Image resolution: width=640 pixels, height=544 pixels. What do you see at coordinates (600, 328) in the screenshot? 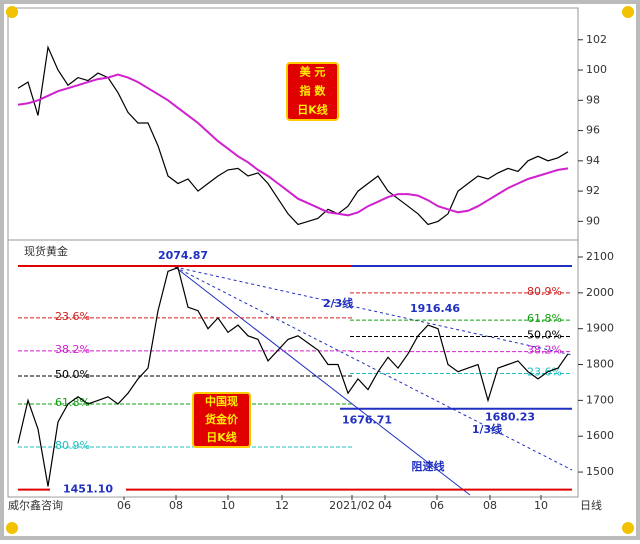
I see `y-tick-label: 1900` at bounding box center [600, 328].